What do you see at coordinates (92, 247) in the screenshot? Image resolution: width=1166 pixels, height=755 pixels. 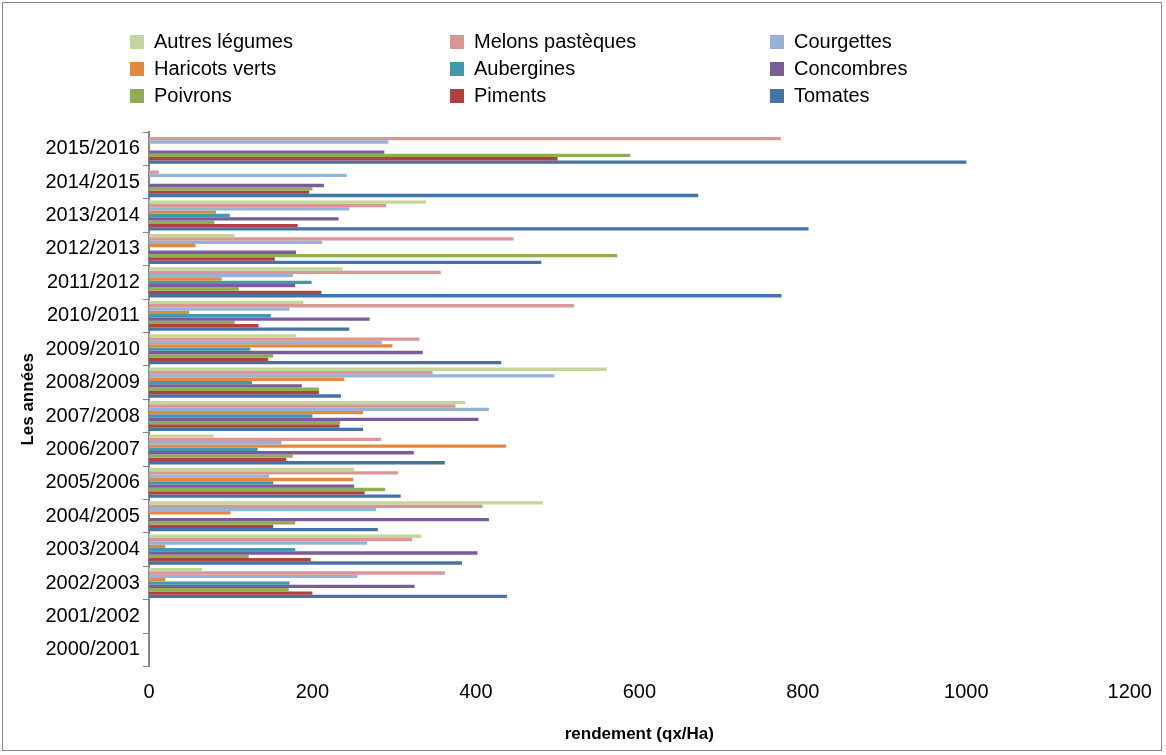 I see `y-tick-label: 2012/2013` at bounding box center [92, 247].